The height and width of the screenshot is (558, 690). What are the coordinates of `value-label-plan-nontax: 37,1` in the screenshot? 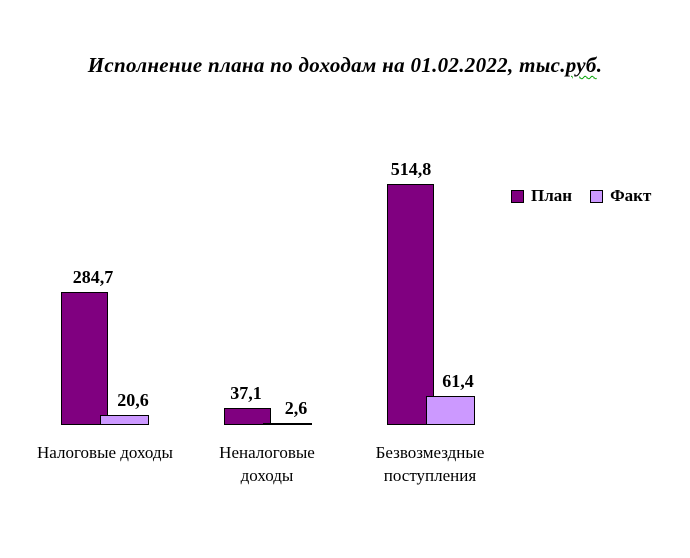 It's located at (246, 393).